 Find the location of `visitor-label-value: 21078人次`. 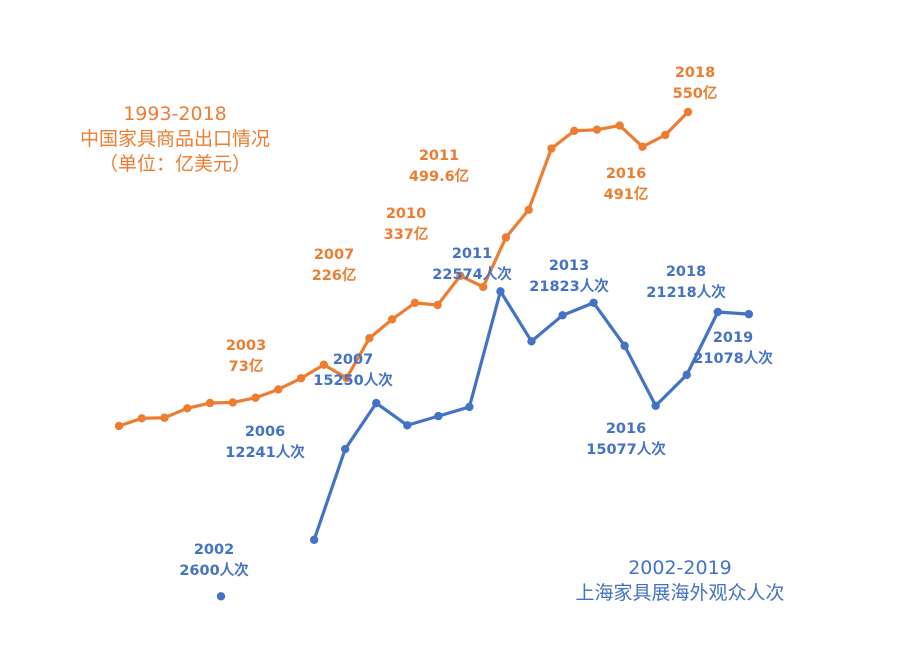

visitor-label-value: 21078人次 is located at coordinates (733, 358).